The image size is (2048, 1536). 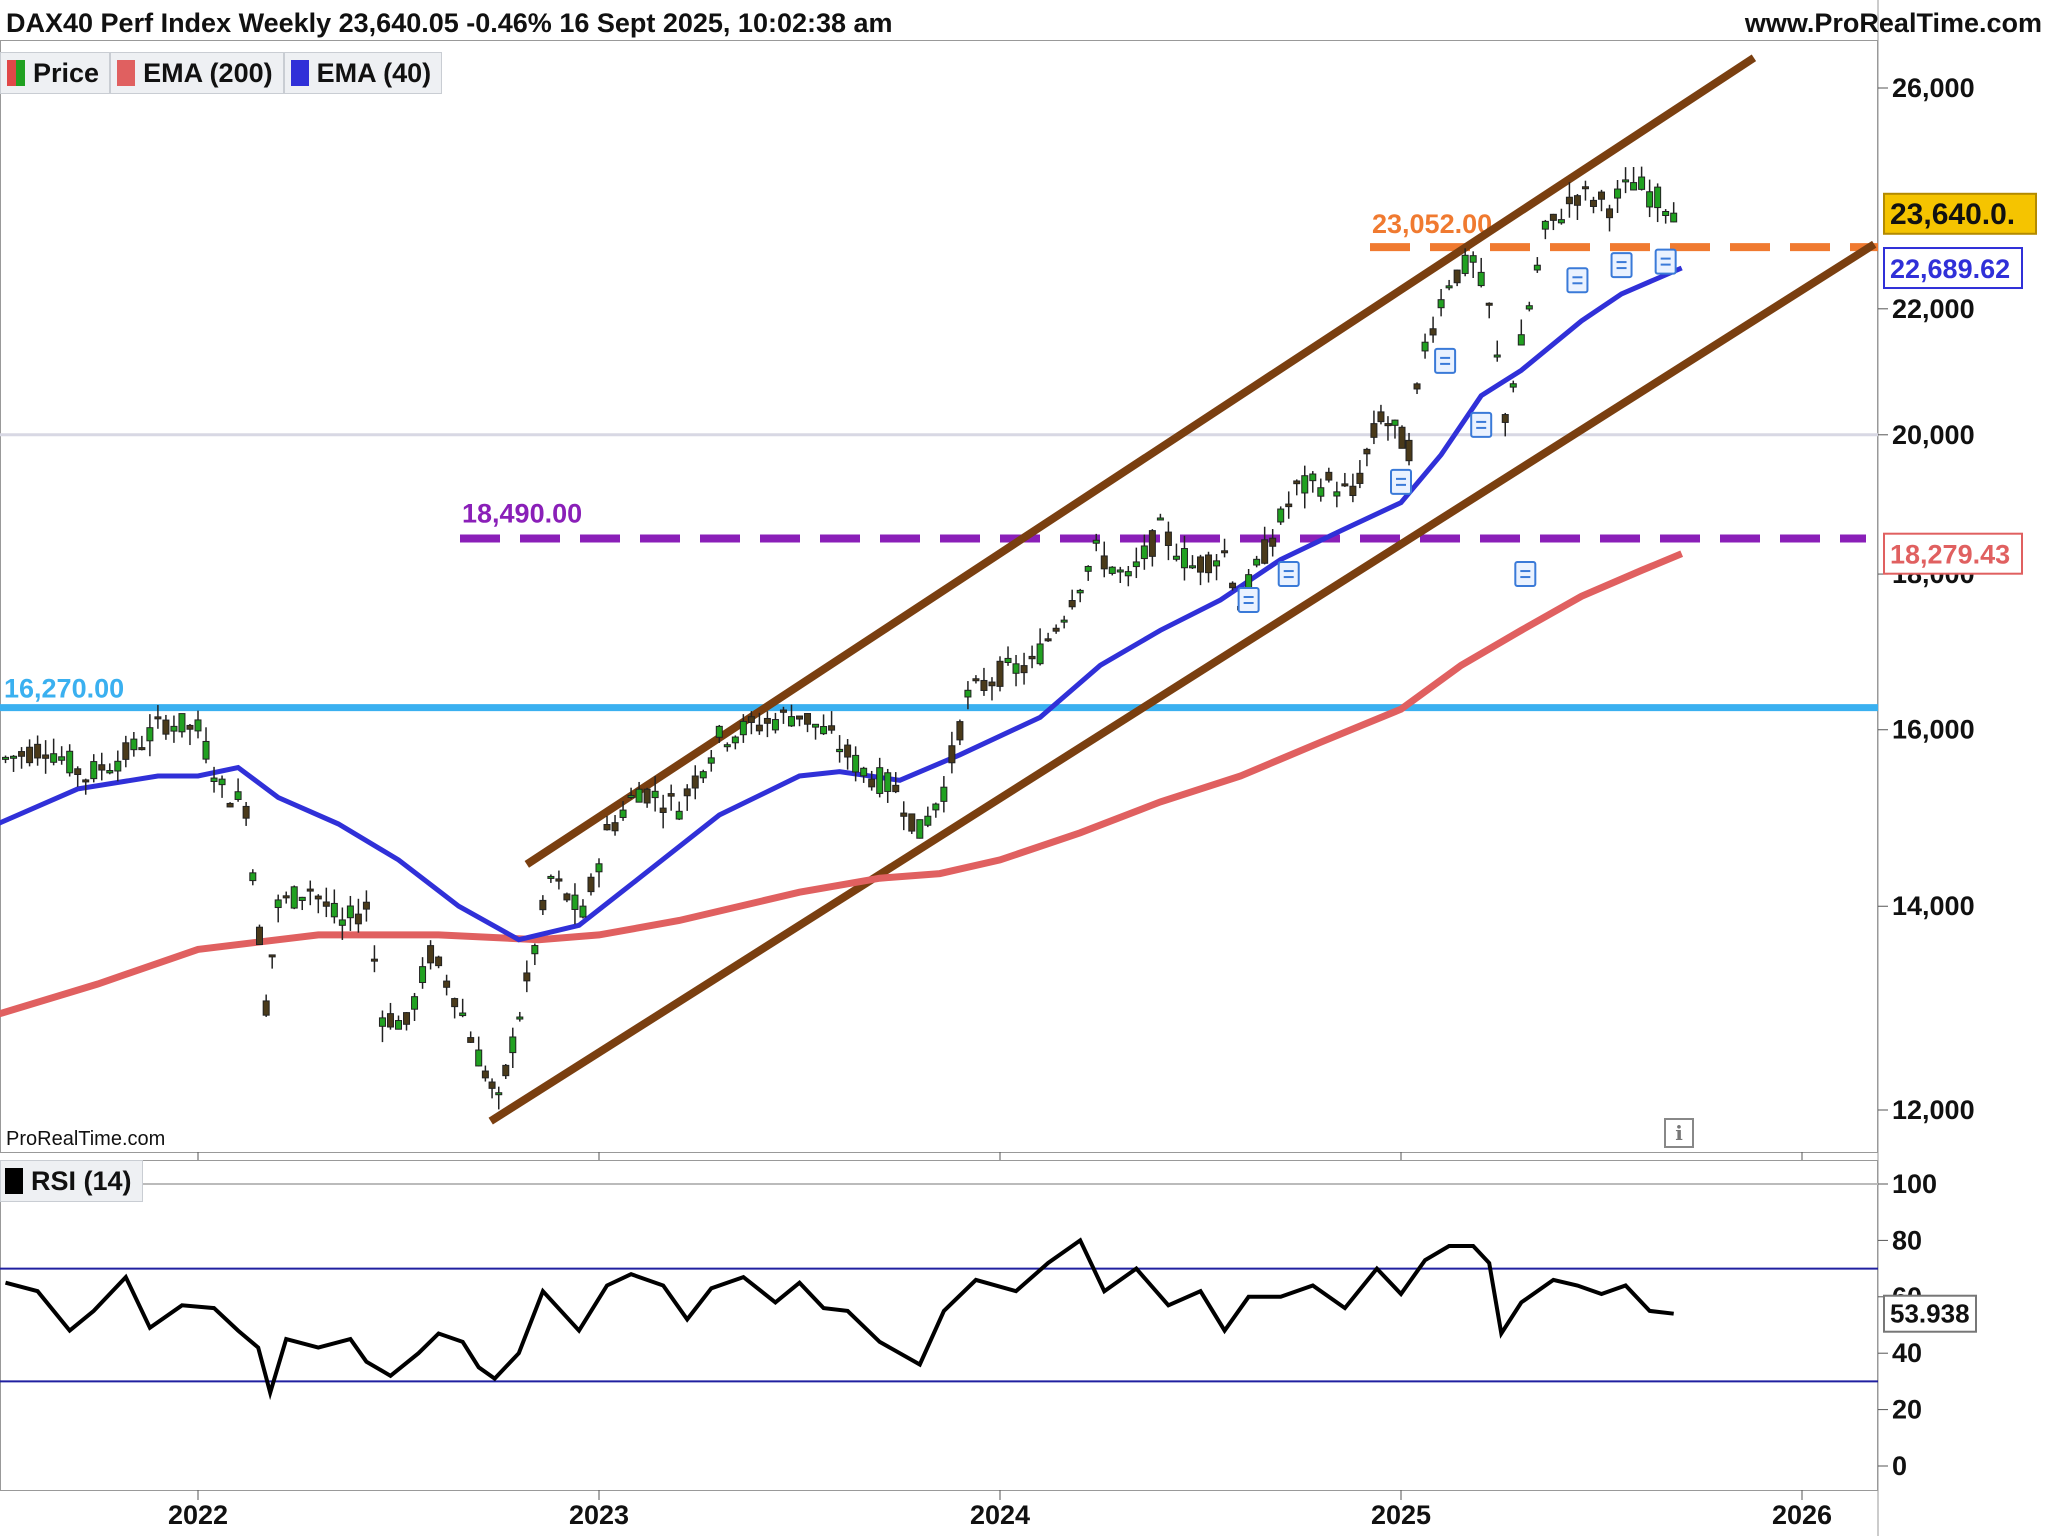 I want to click on legend-ema200-label: EMA (200), so click(x=208, y=72).